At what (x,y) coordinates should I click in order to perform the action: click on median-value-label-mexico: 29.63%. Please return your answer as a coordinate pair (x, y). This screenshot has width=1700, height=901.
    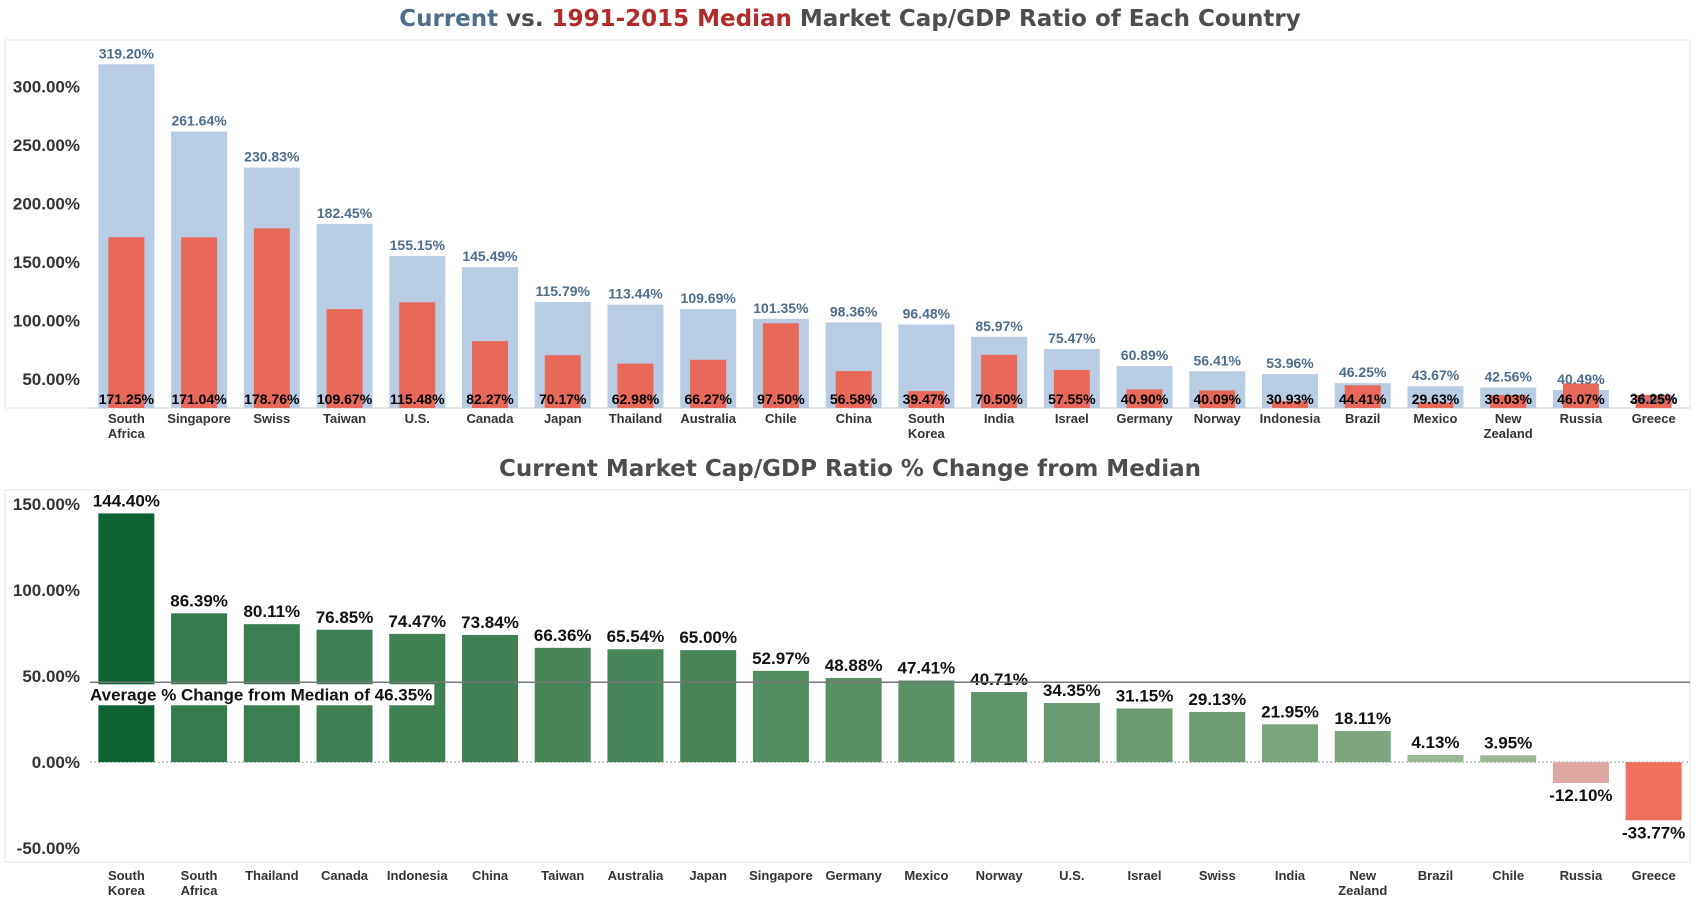
    Looking at the image, I should click on (1436, 399).